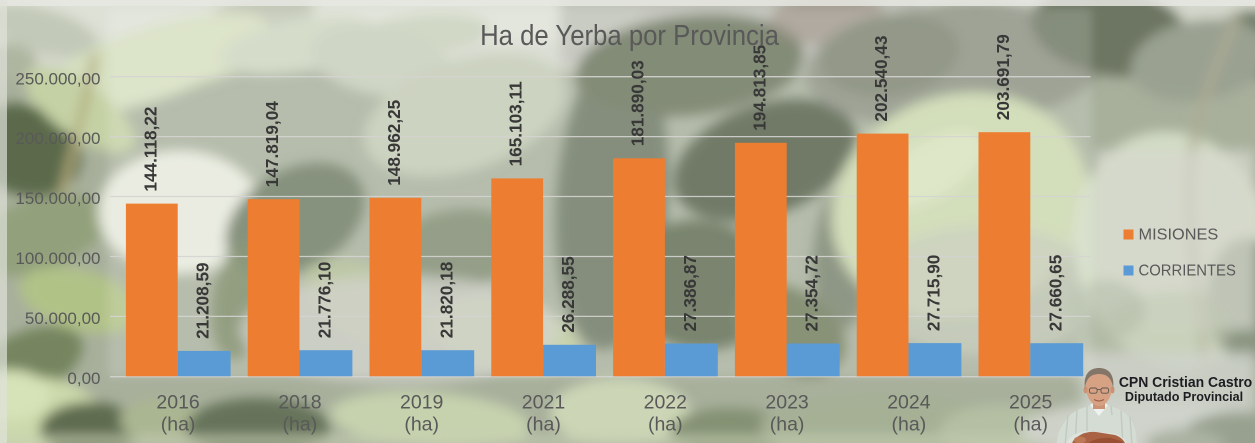 The image size is (1255, 443). I want to click on svg-text: Diputado Provincial, so click(1184, 397).